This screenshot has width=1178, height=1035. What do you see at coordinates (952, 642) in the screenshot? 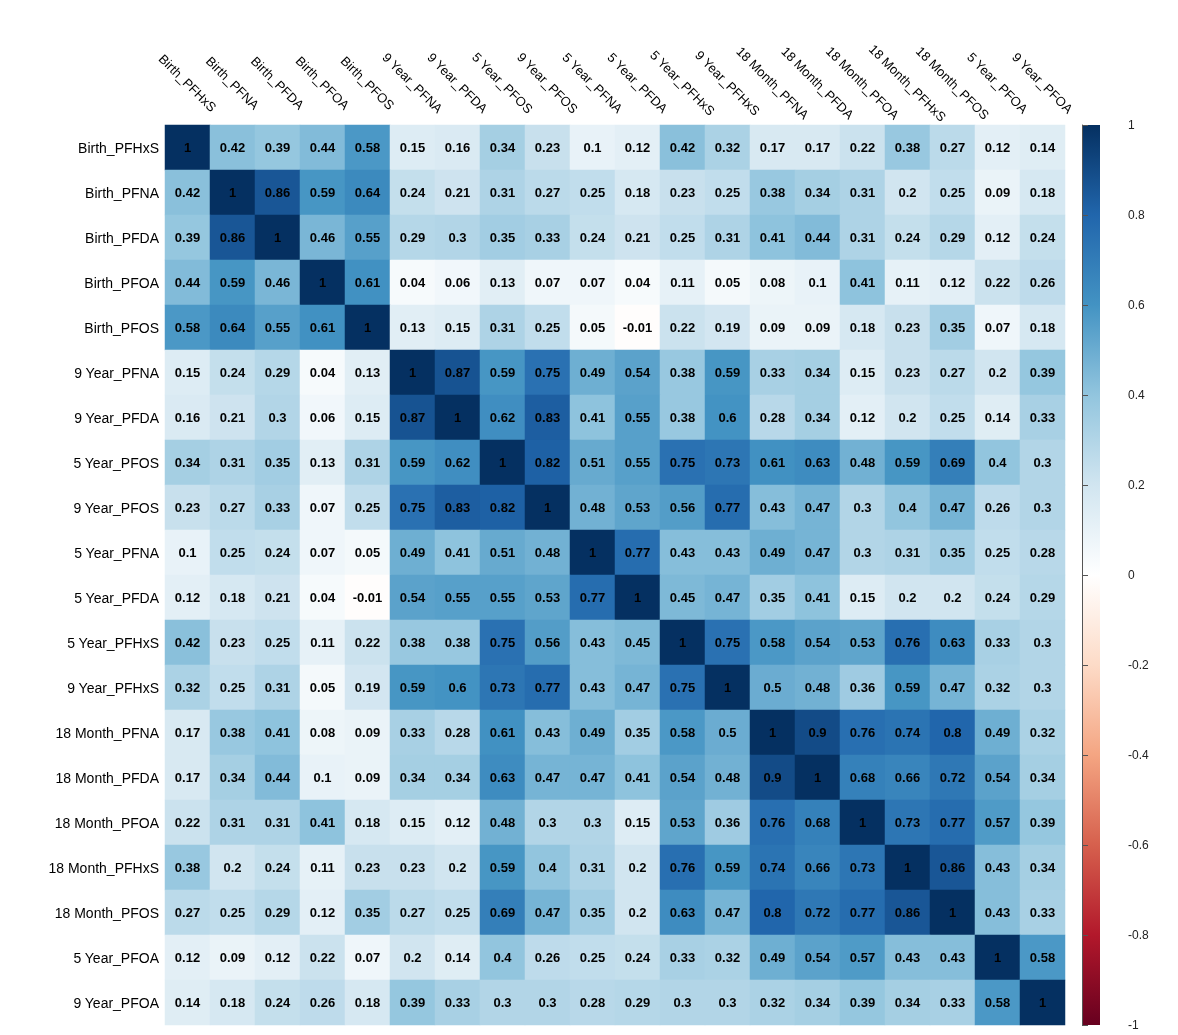
I see `data-label: 0.63` at bounding box center [952, 642].